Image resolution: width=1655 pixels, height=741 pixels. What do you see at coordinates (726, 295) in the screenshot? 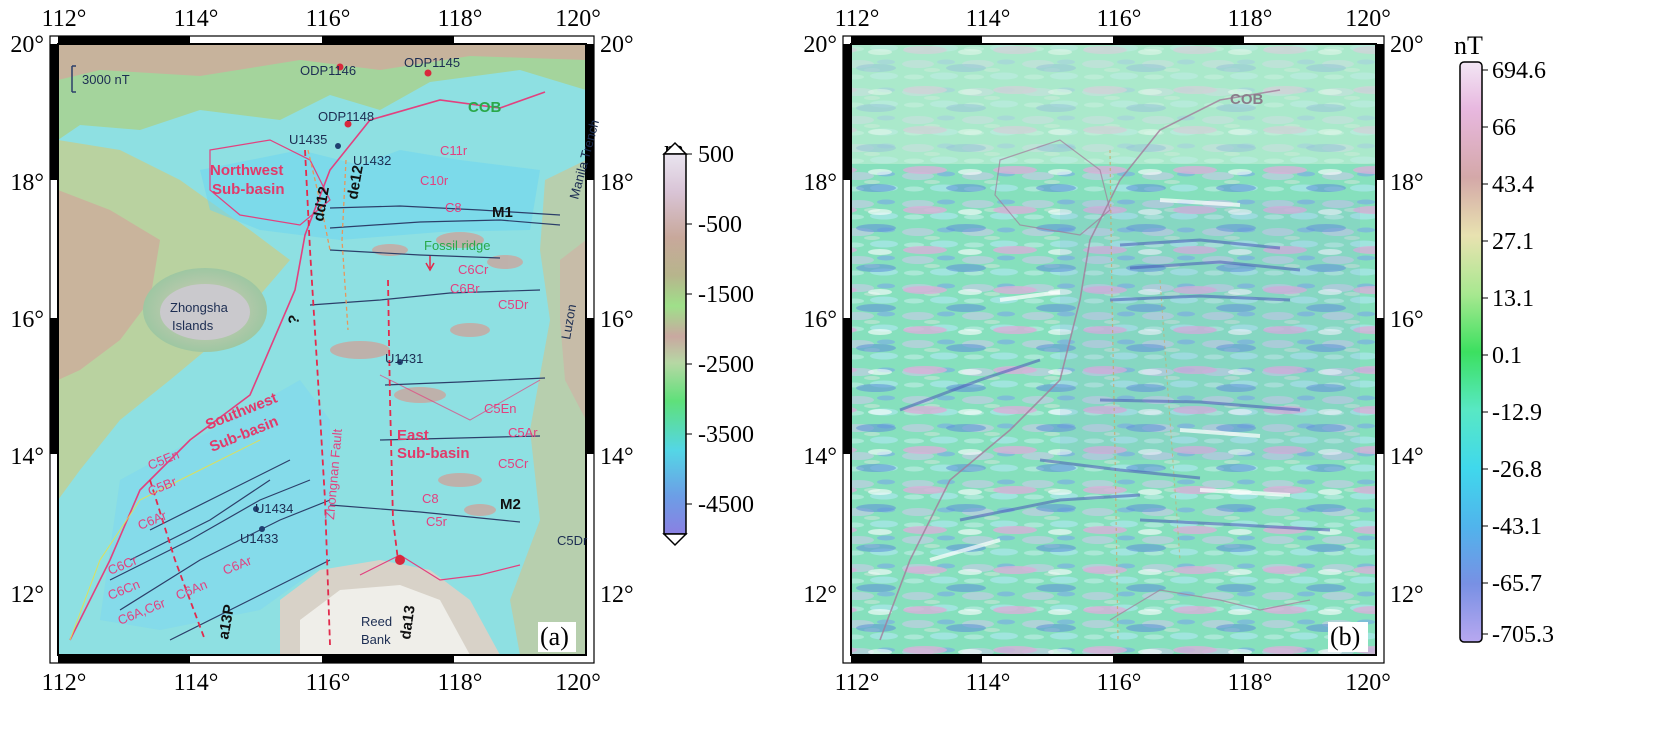
I see `svg-text: -1500` at bounding box center [726, 295].